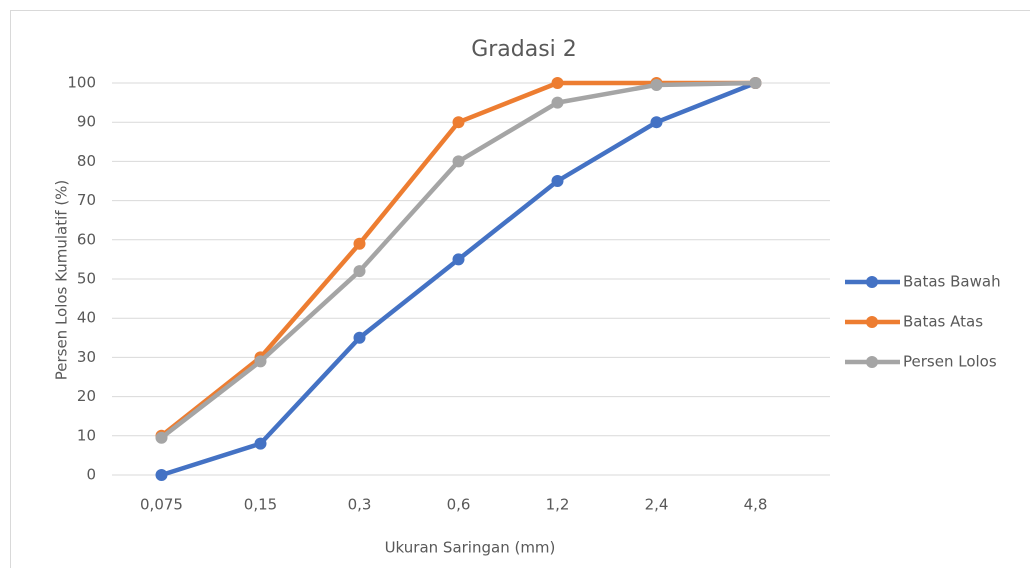 The height and width of the screenshot is (568, 1030). What do you see at coordinates (558, 505) in the screenshot?
I see `x-tick-label: 1,2` at bounding box center [558, 505].